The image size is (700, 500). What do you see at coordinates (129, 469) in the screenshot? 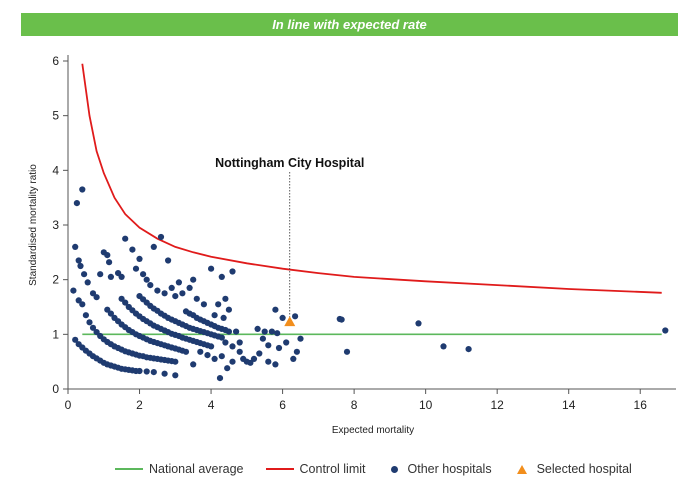
I see `legend-average-swatch` at bounding box center [129, 469].